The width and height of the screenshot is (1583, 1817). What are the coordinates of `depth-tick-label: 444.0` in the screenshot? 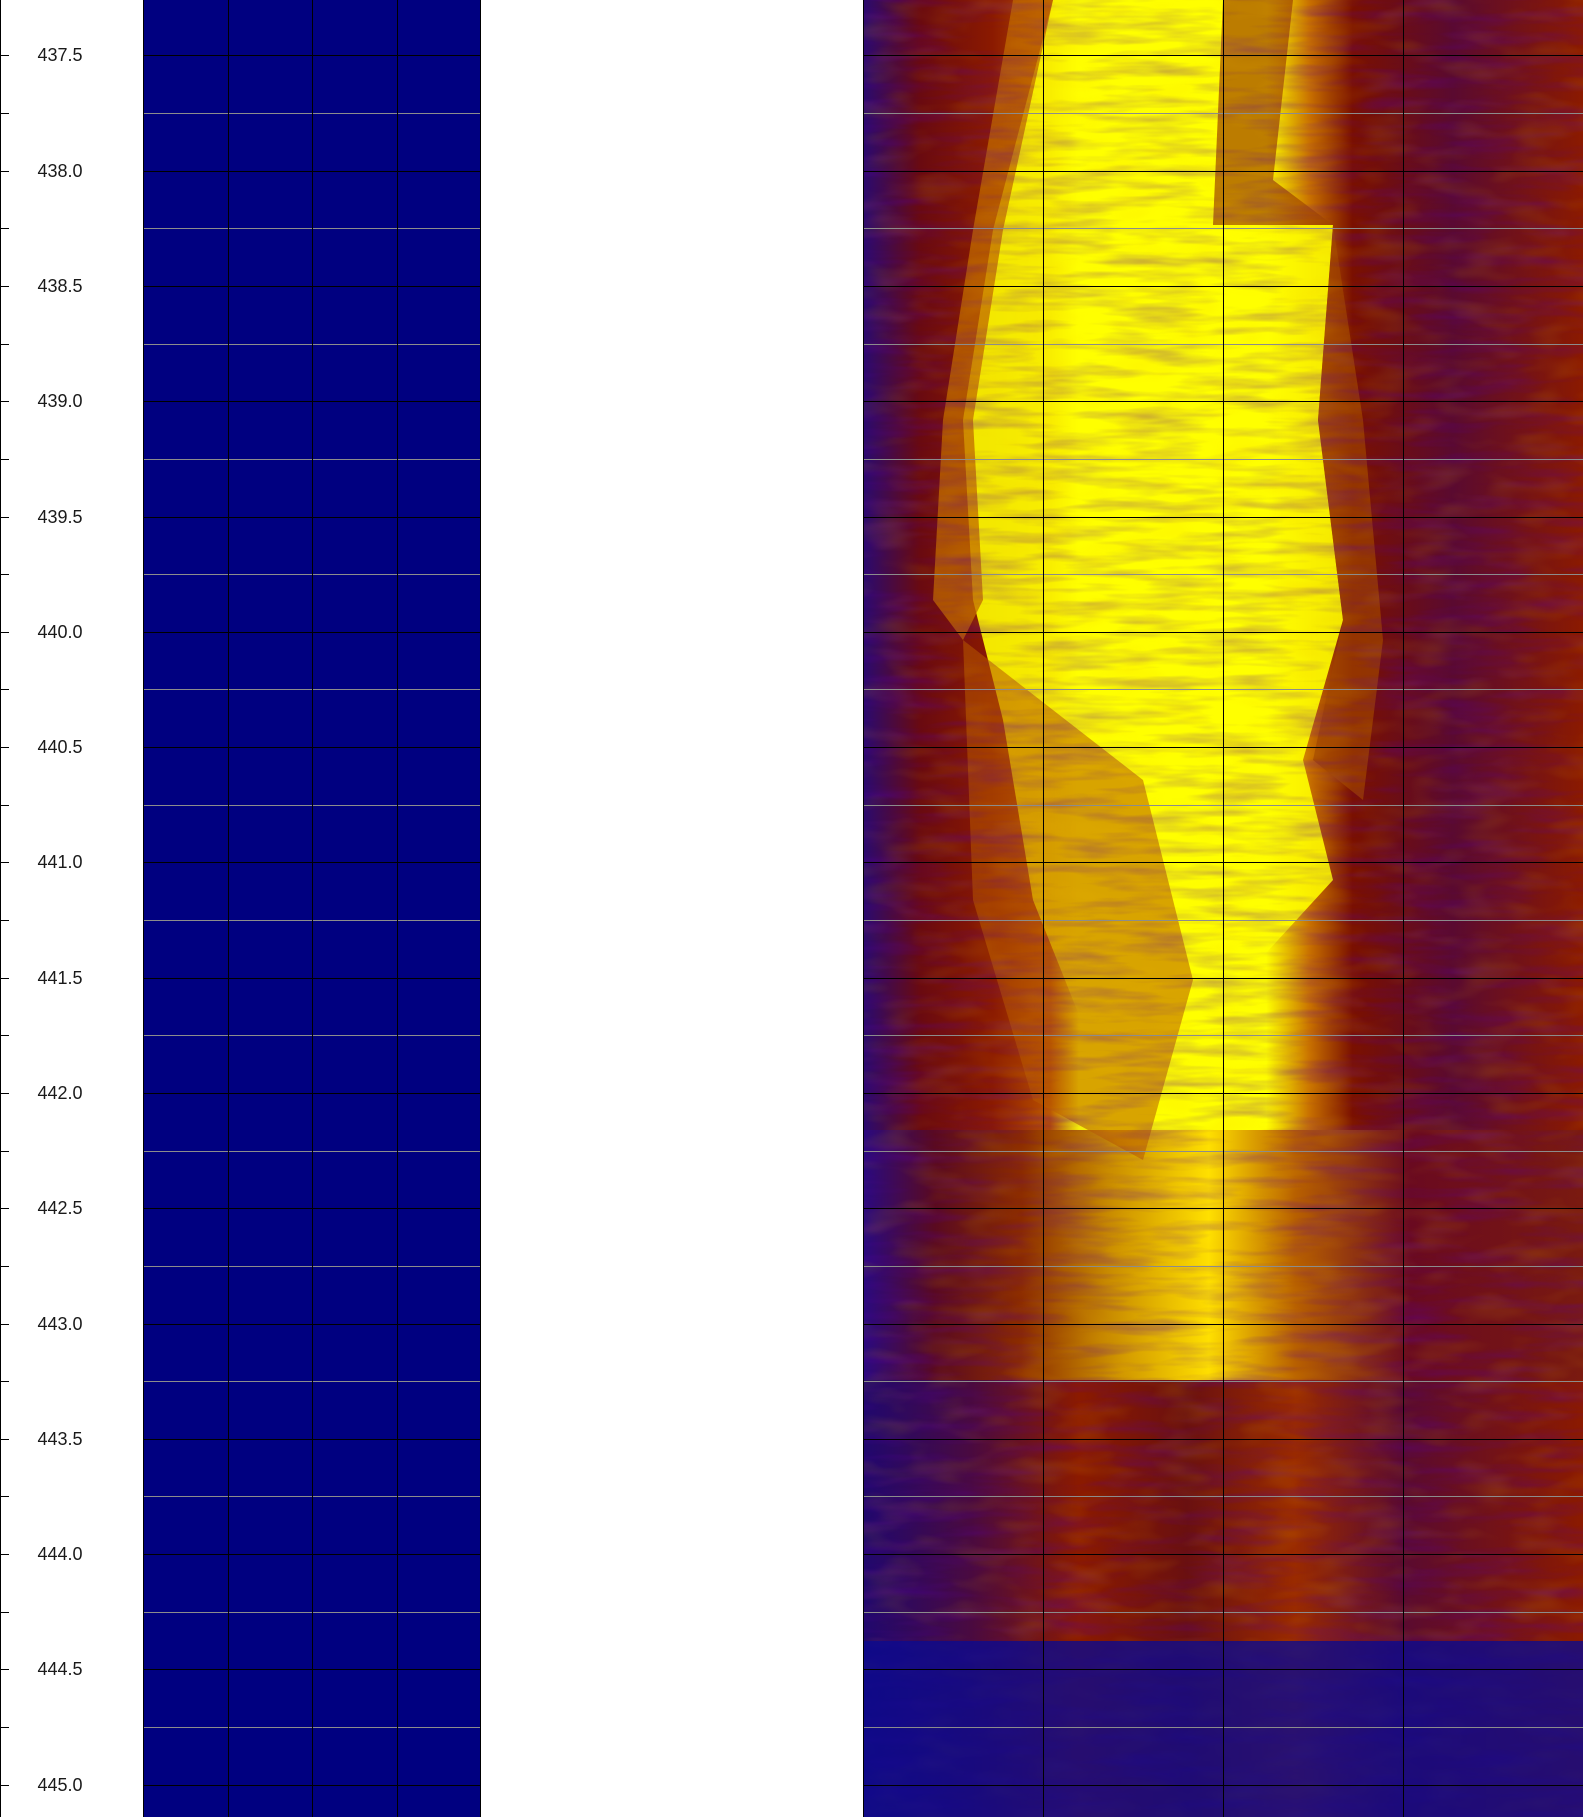 It's located at (60, 1554).